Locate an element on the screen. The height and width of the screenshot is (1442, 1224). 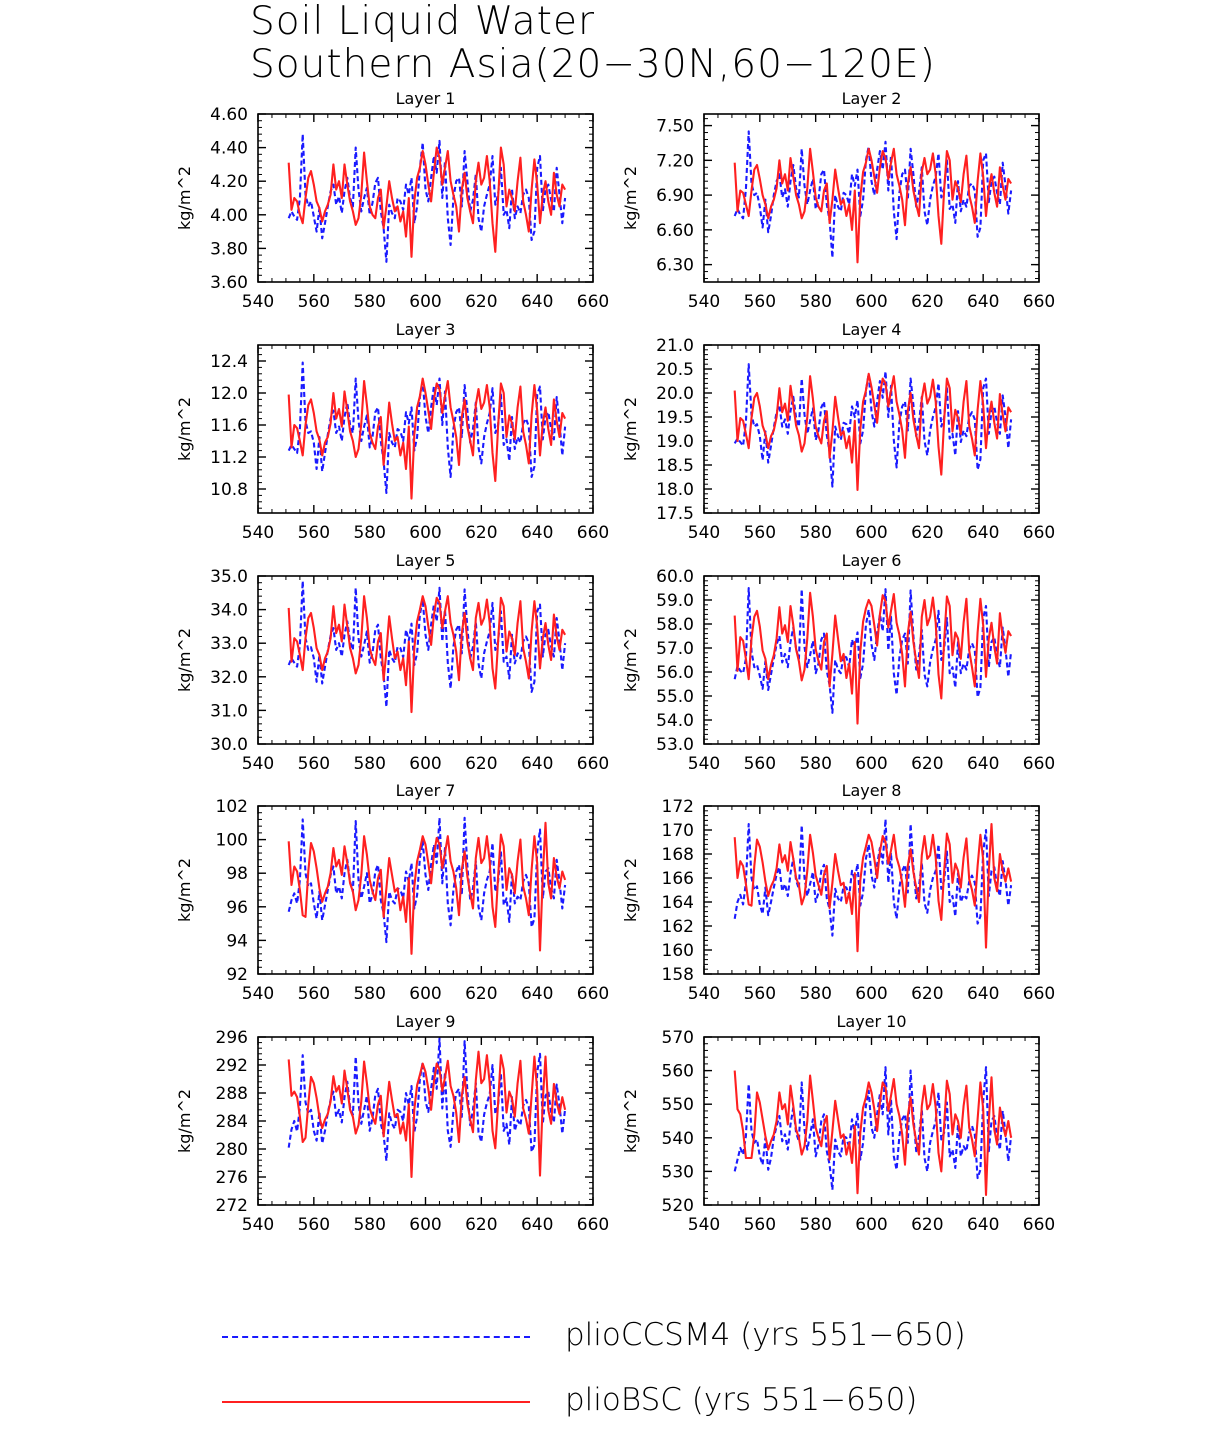
y-tick-label: 57.0 is located at coordinates (675, 649).